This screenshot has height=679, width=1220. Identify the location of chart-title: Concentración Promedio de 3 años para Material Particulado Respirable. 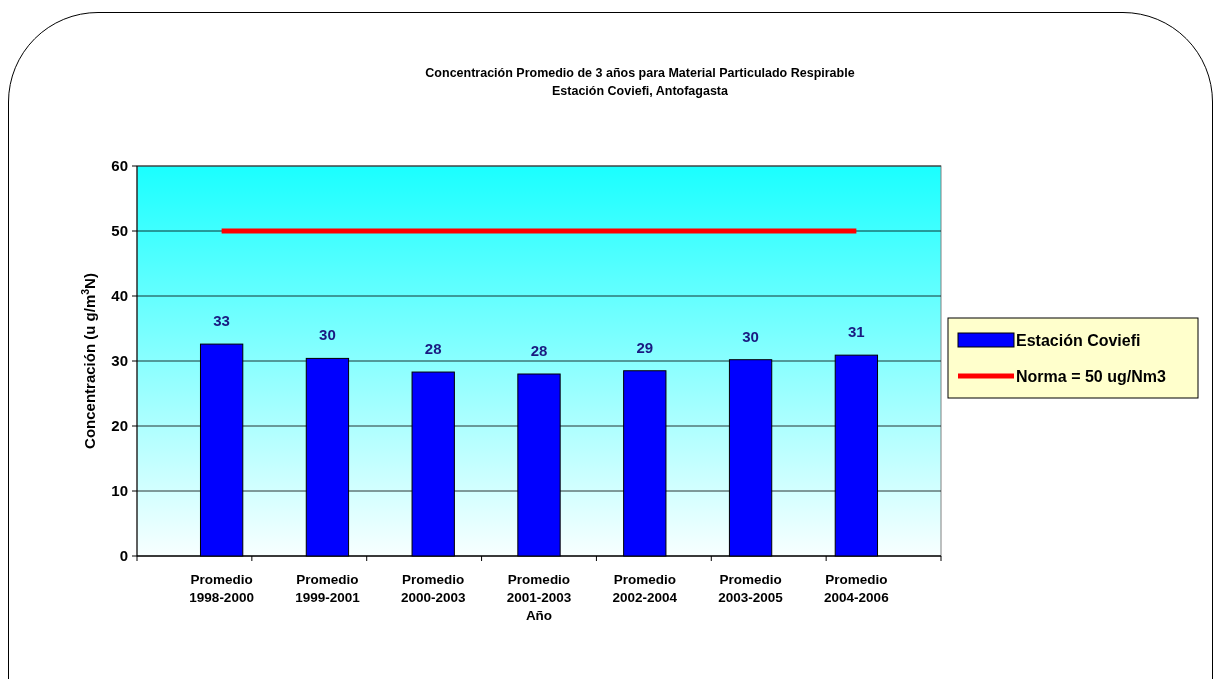
(640, 73).